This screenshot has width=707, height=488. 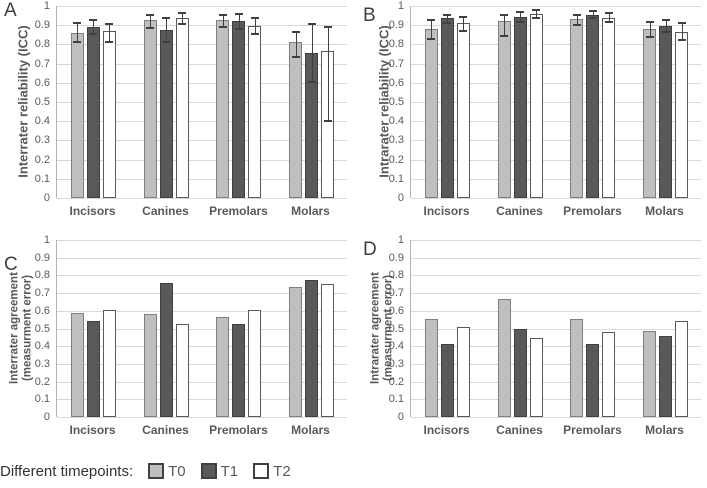 I want to click on y-tick-label: 0.6, so click(x=396, y=83).